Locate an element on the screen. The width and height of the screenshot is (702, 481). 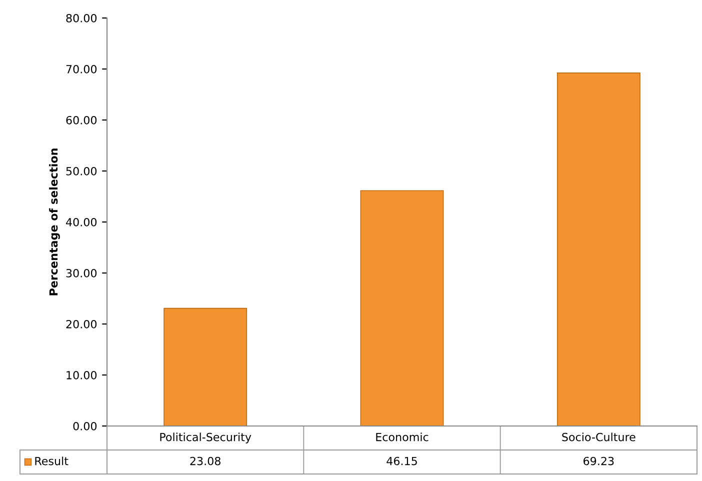
y-tick-label: 80.00 is located at coordinates (81, 18).